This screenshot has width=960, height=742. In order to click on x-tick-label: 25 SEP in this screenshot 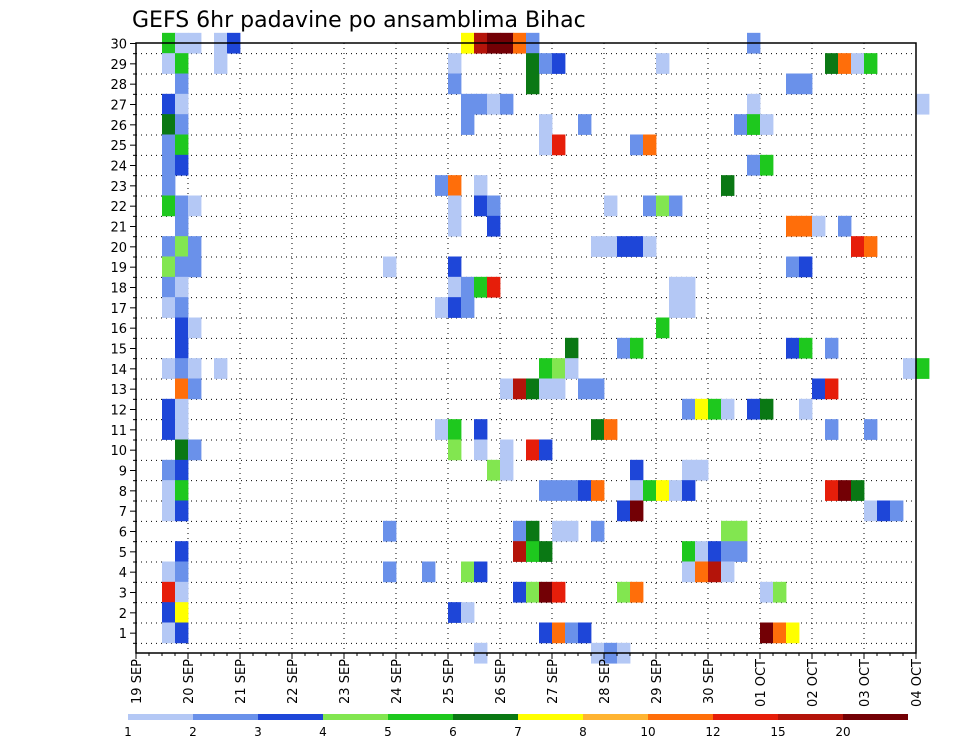, I will do `click(449, 681)`.